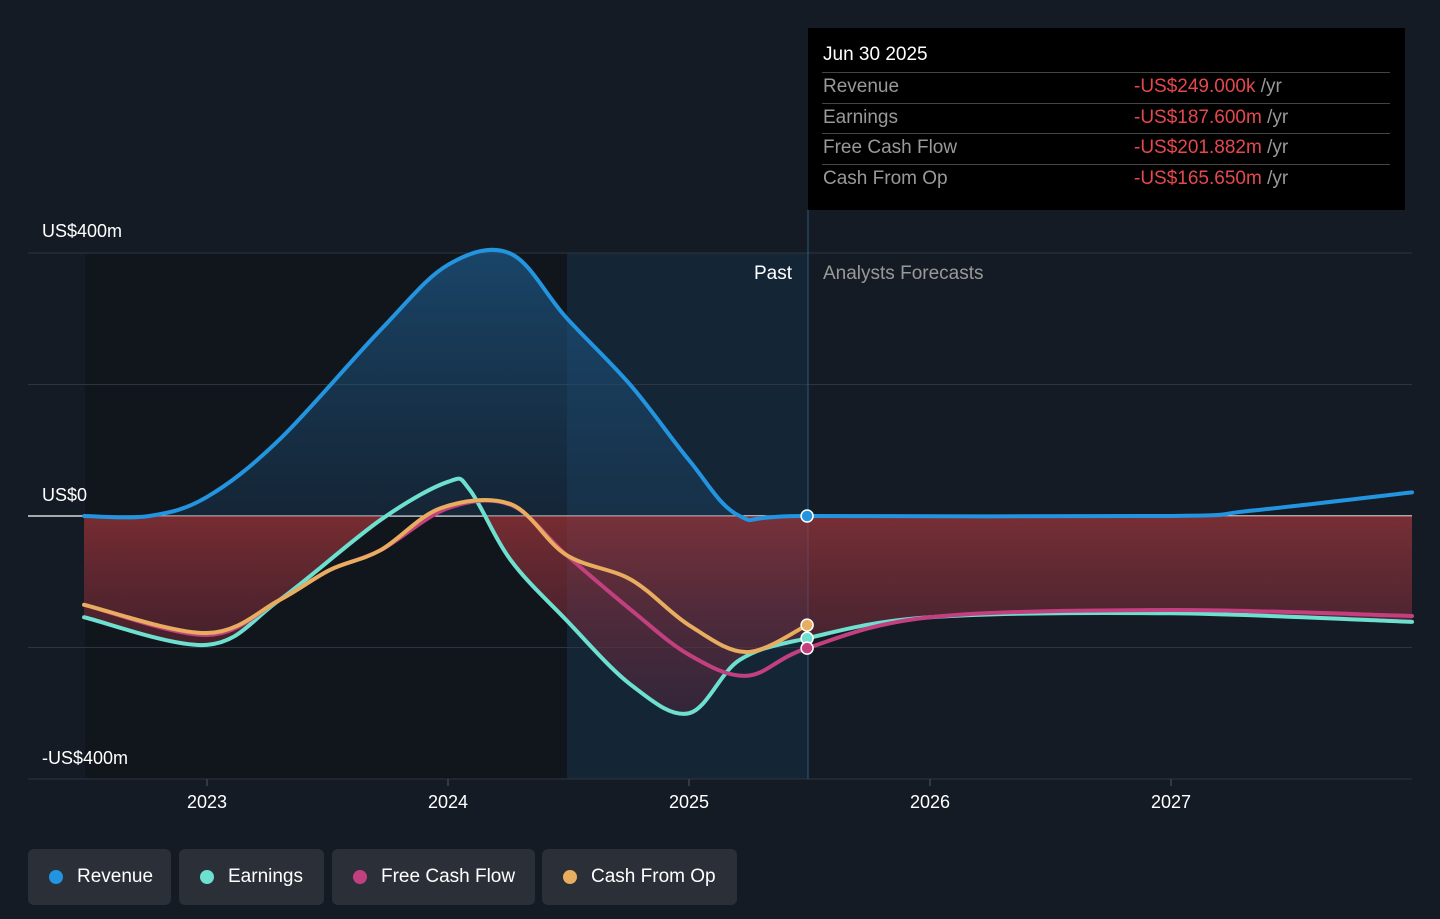 The height and width of the screenshot is (919, 1440). What do you see at coordinates (807, 648) in the screenshot?
I see `data-point-free-cash-flow` at bounding box center [807, 648].